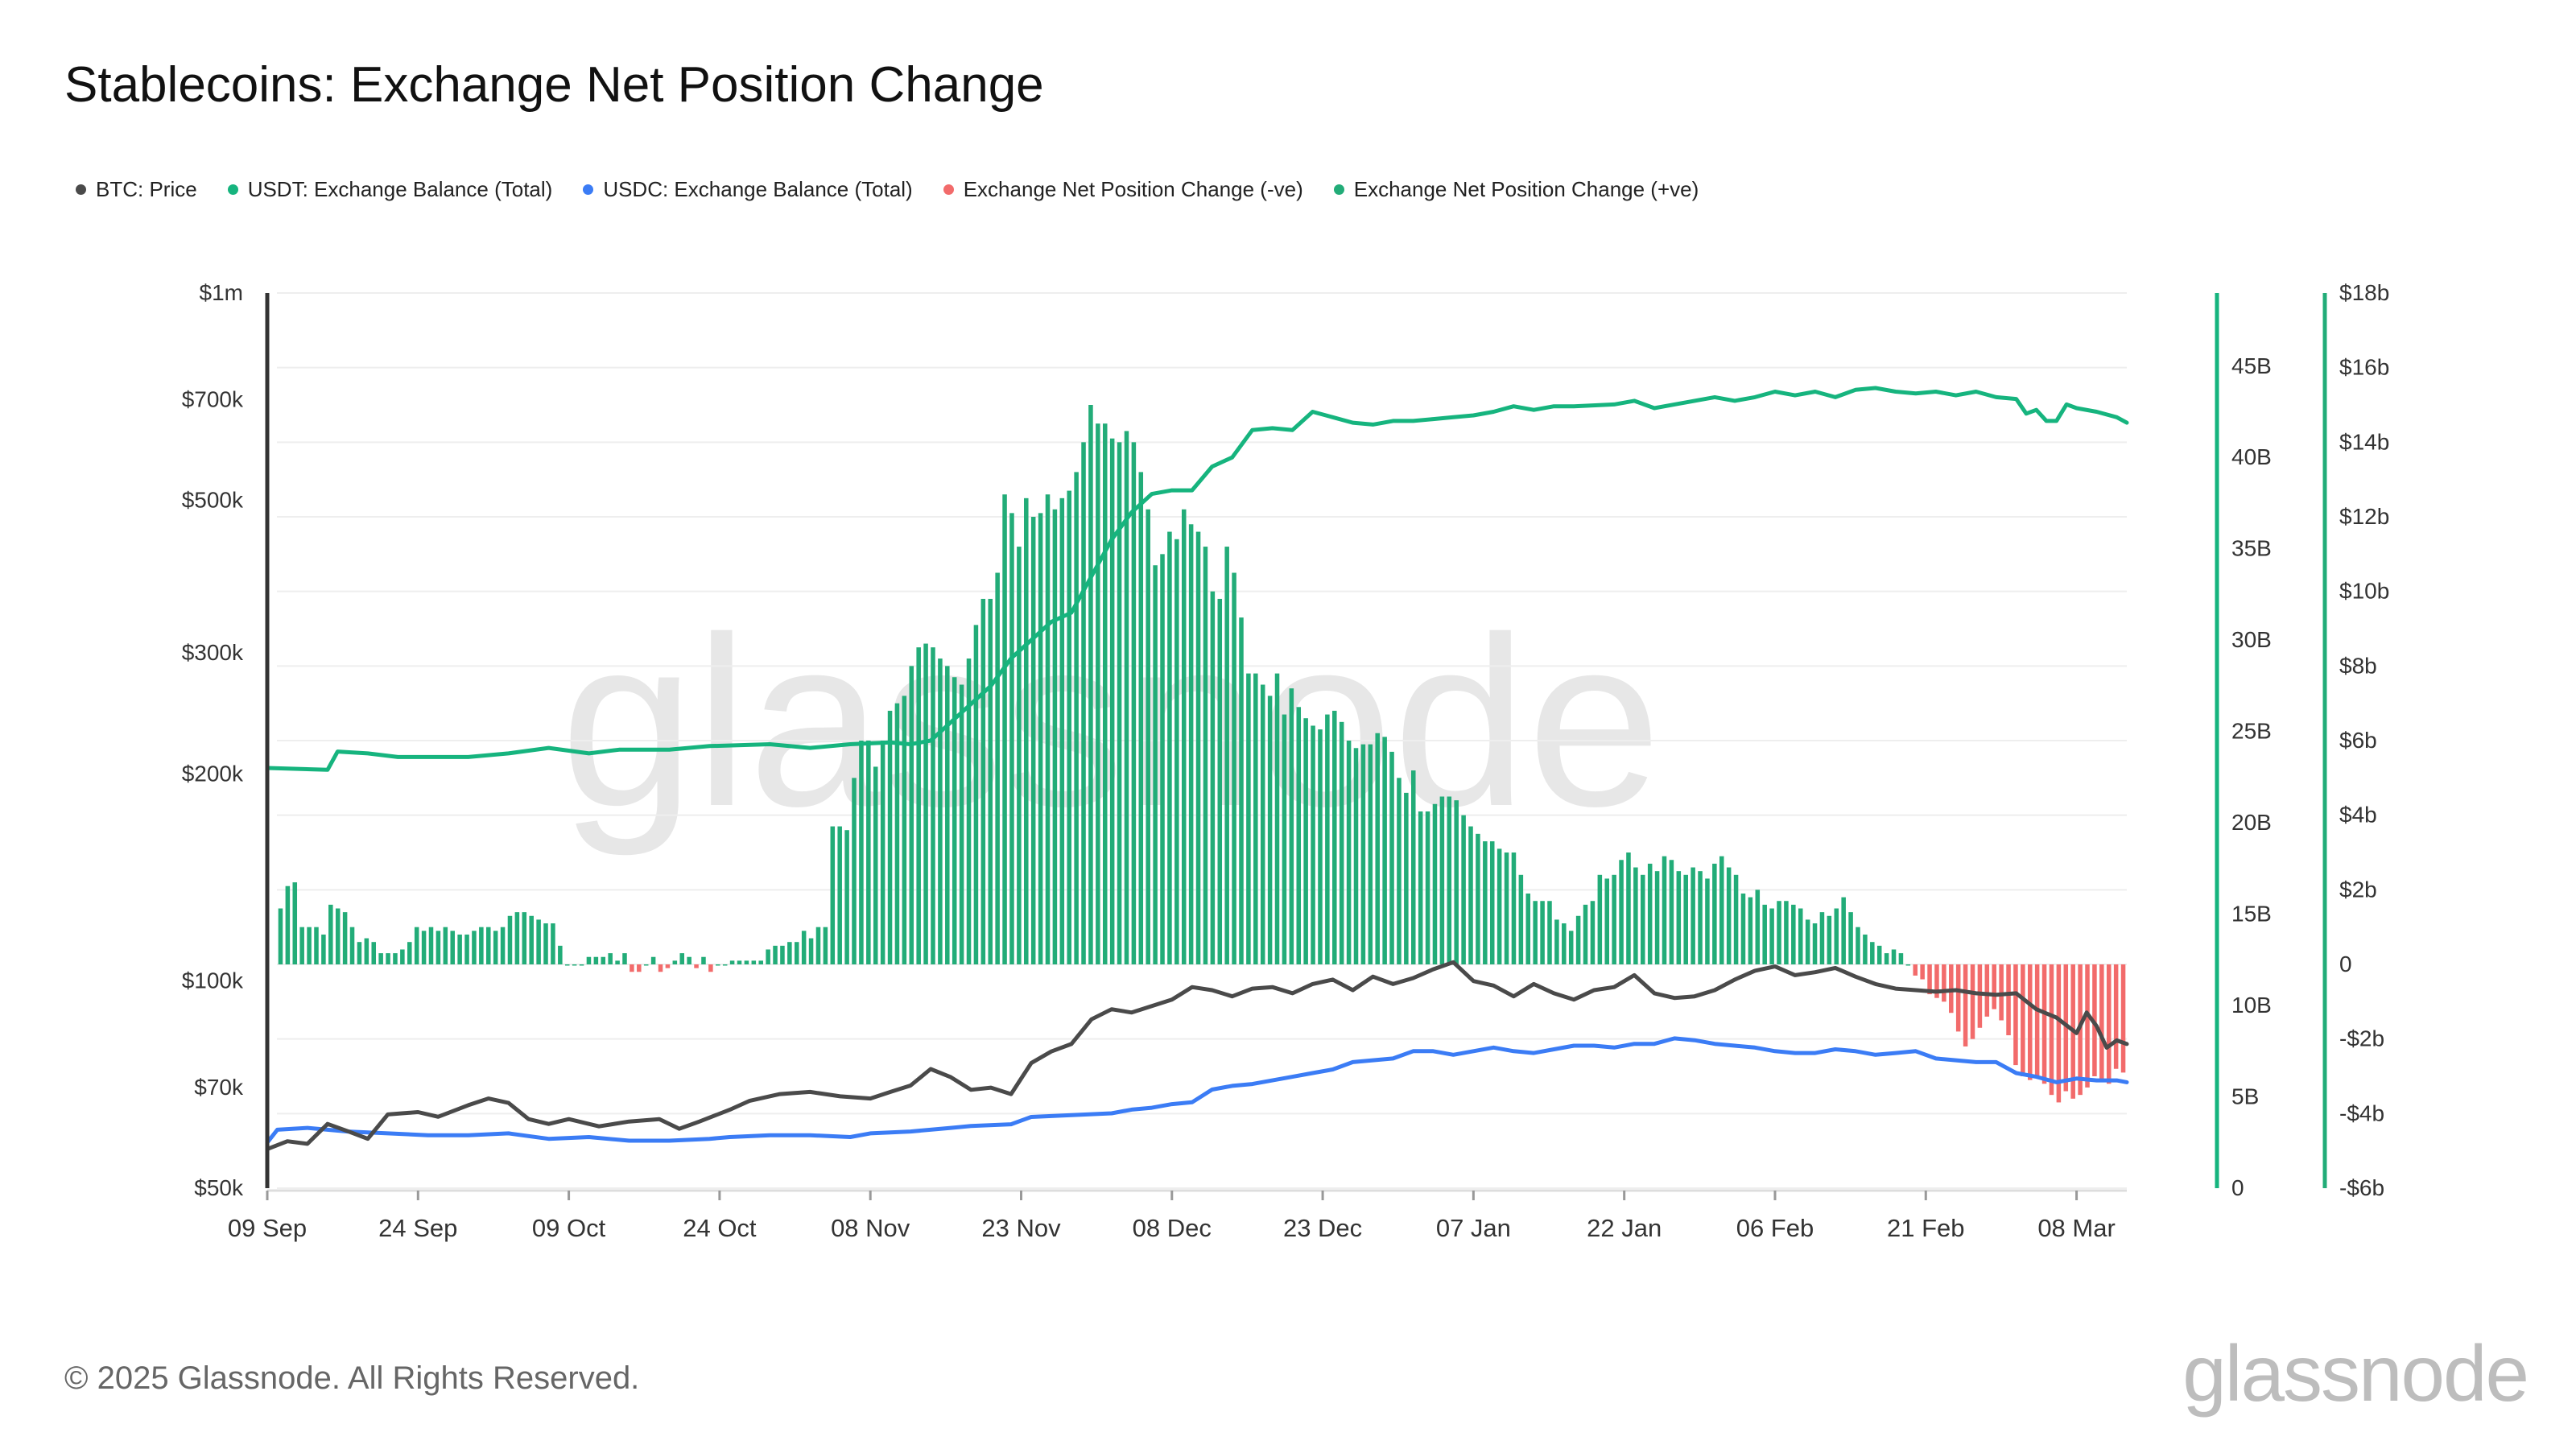  Describe the element at coordinates (1516, 189) in the screenshot. I see `legend-item-net-positive: Exchange Net Position Change (+ve)` at that location.